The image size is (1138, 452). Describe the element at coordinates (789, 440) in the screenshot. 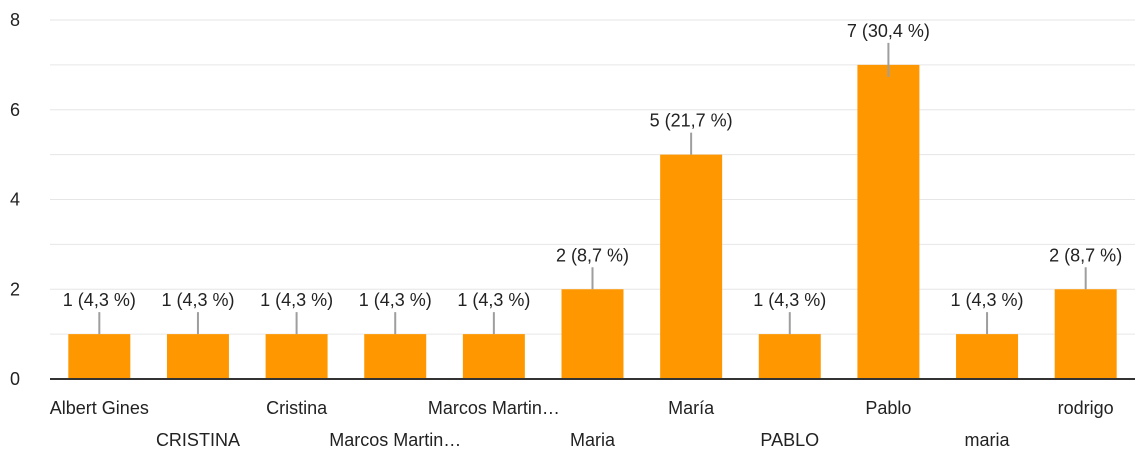

I see `x-tick-label: PABLO` at that location.